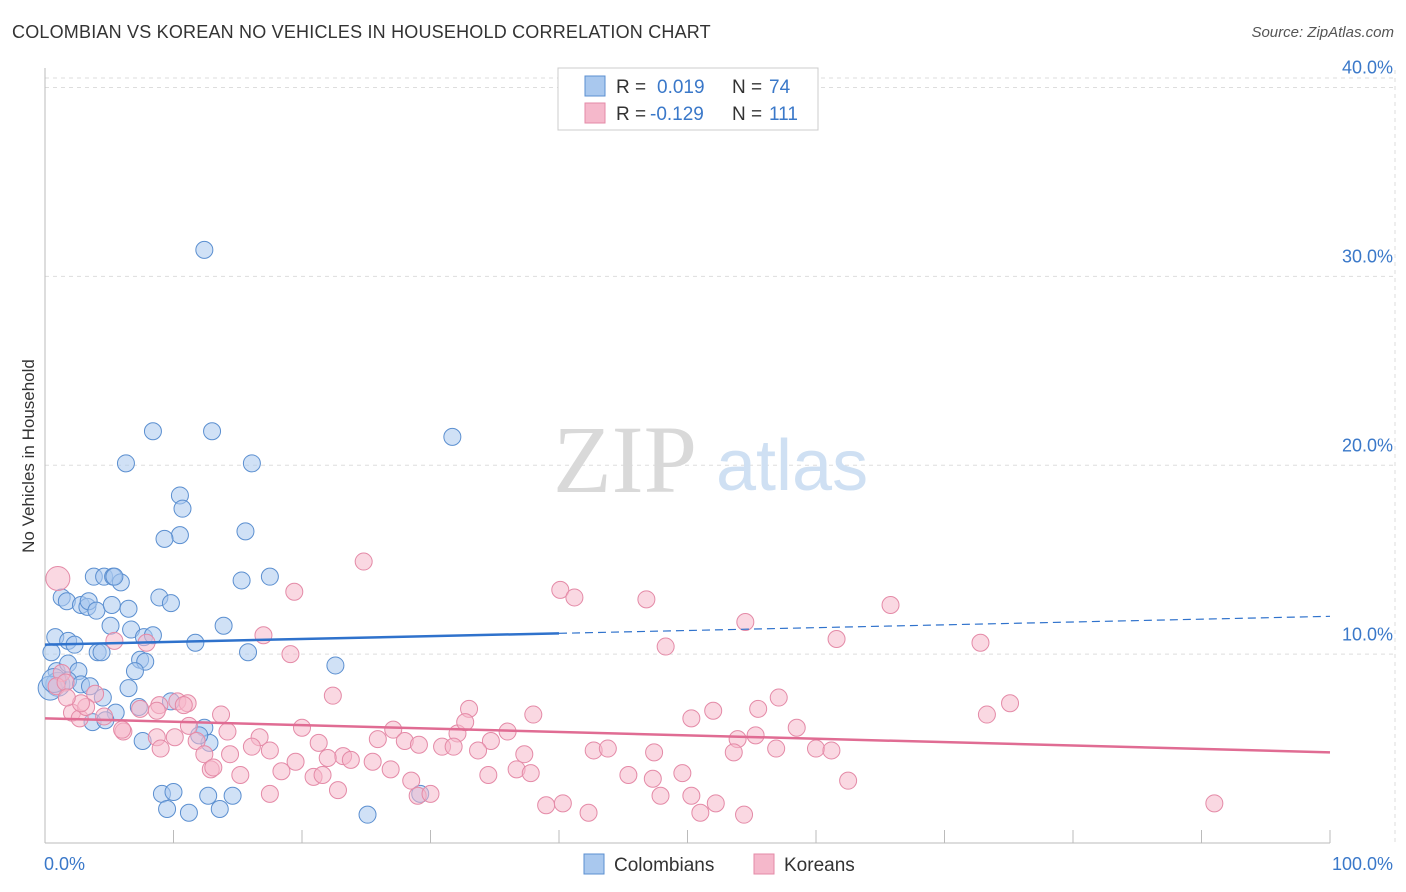 The width and height of the screenshot is (1406, 892). I want to click on legend-n-label-2: N =, so click(747, 114).